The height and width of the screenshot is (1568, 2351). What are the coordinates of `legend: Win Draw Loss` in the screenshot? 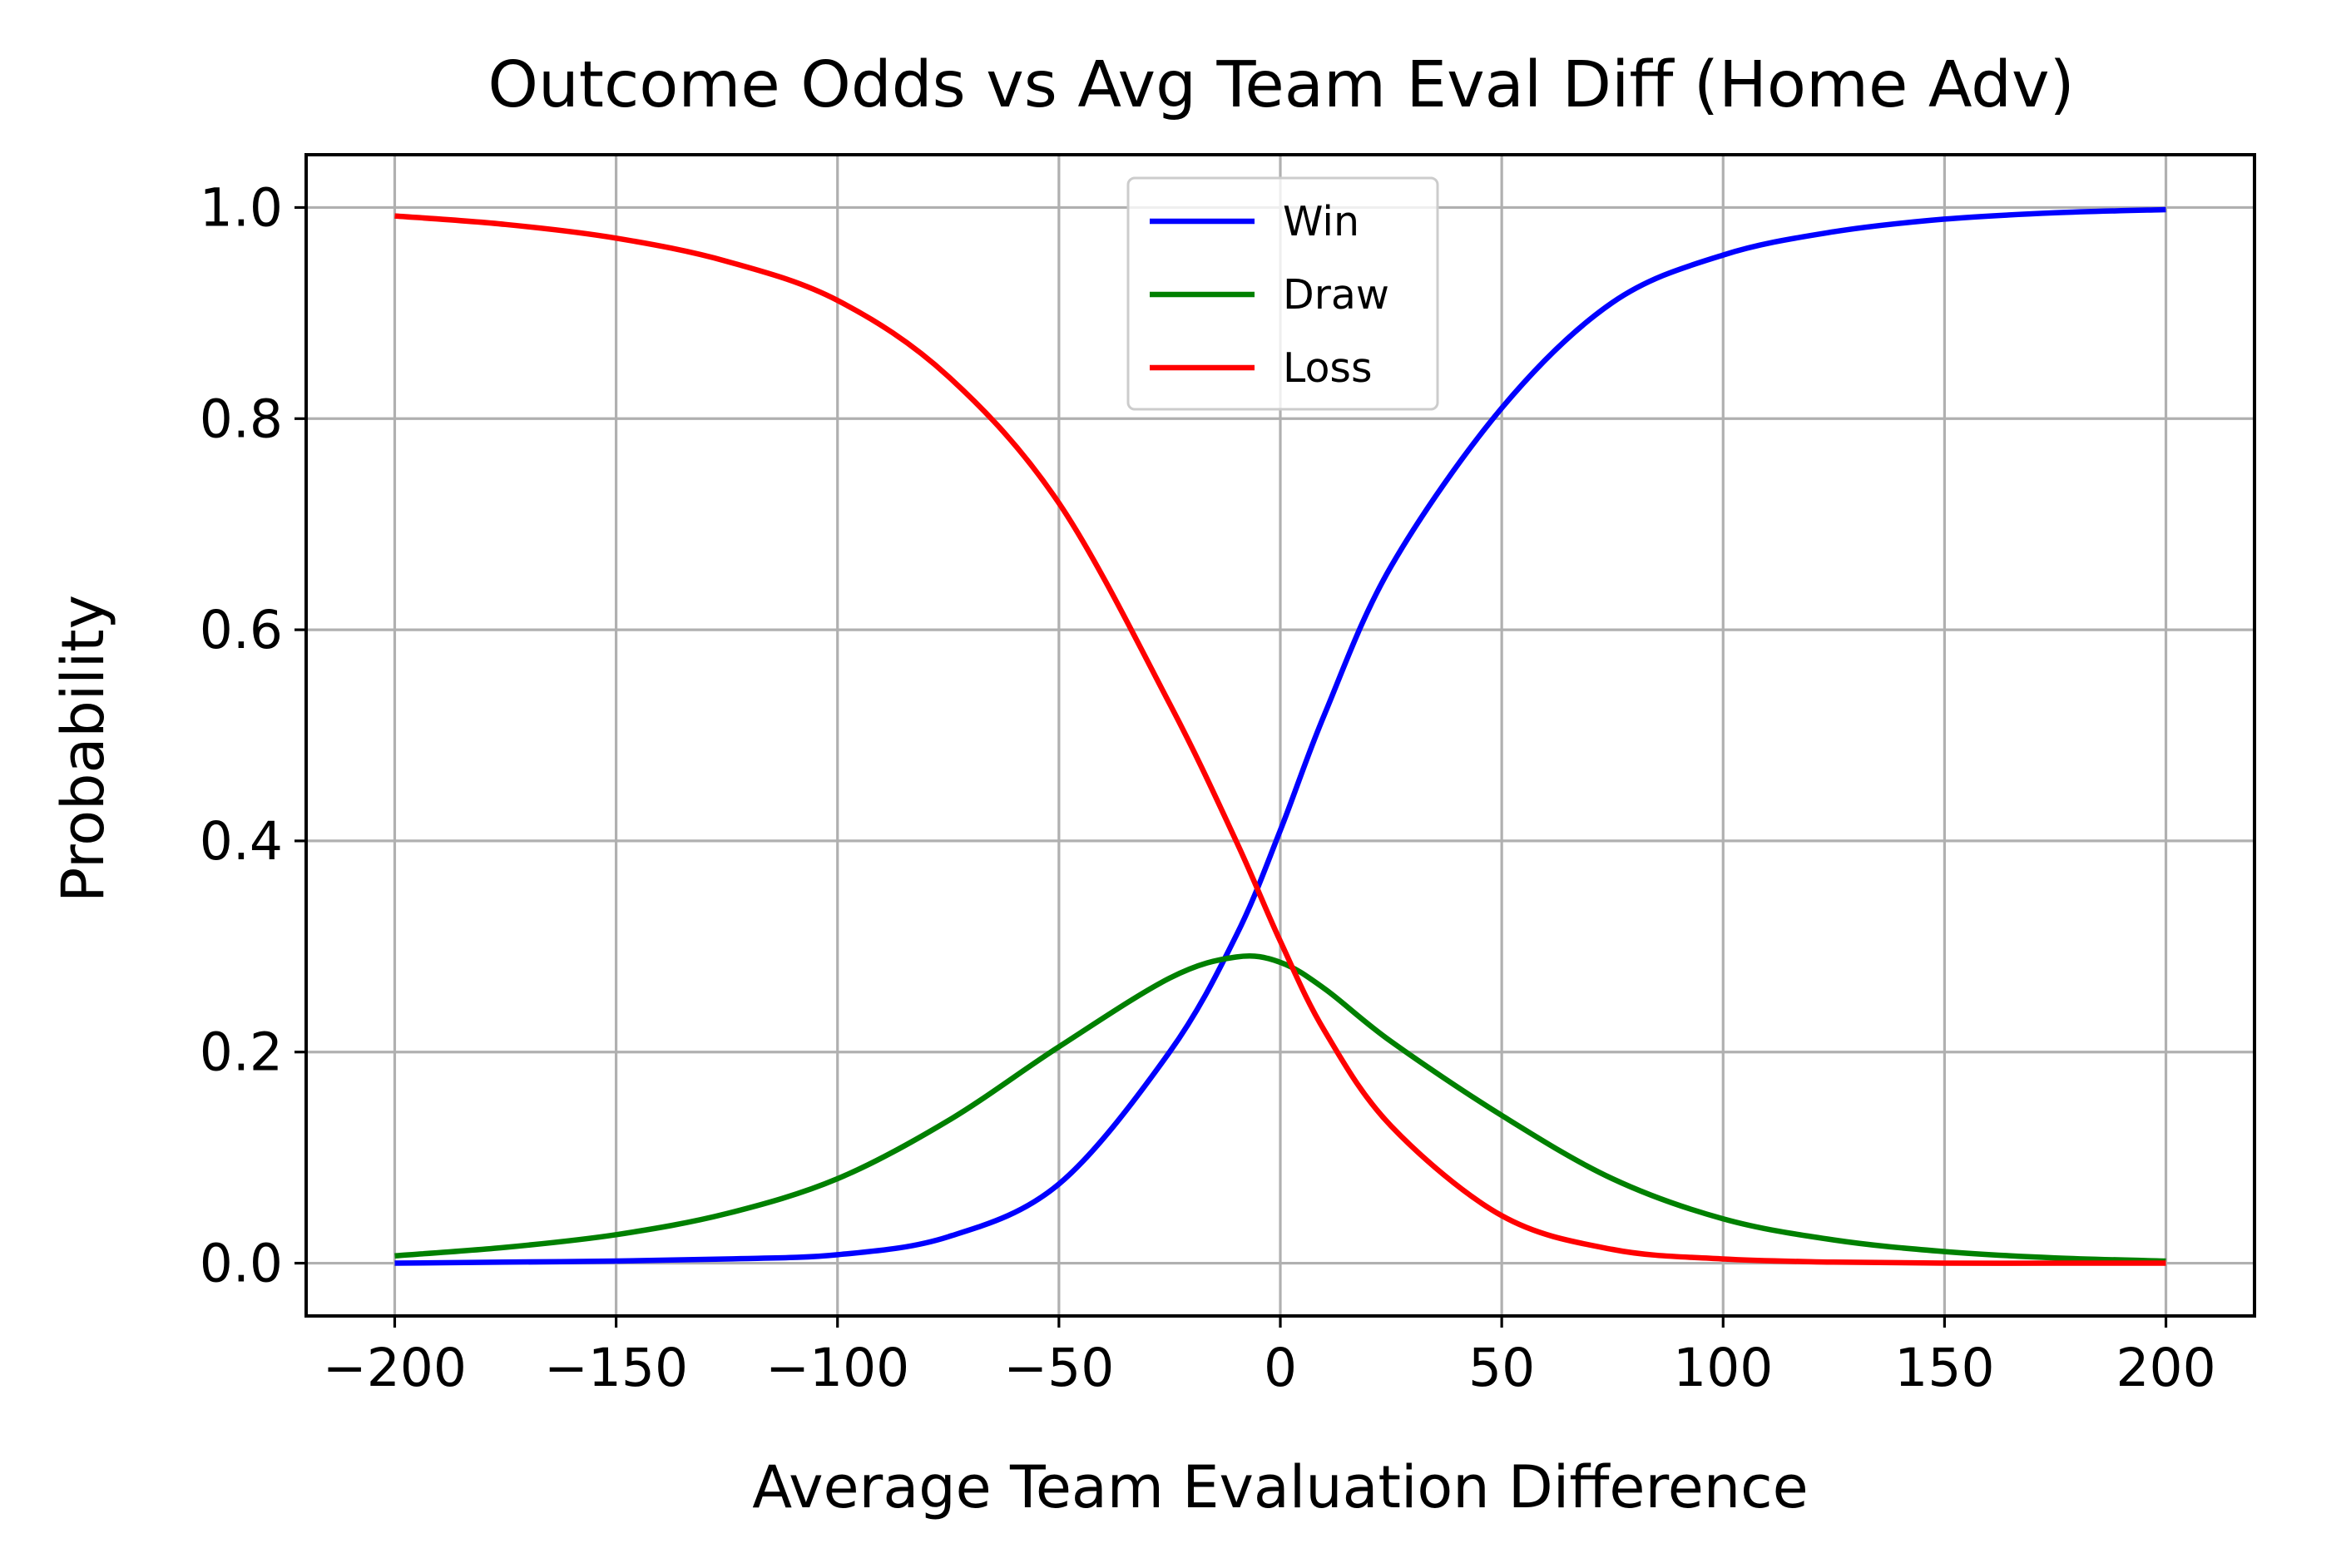 It's located at (1282, 293).